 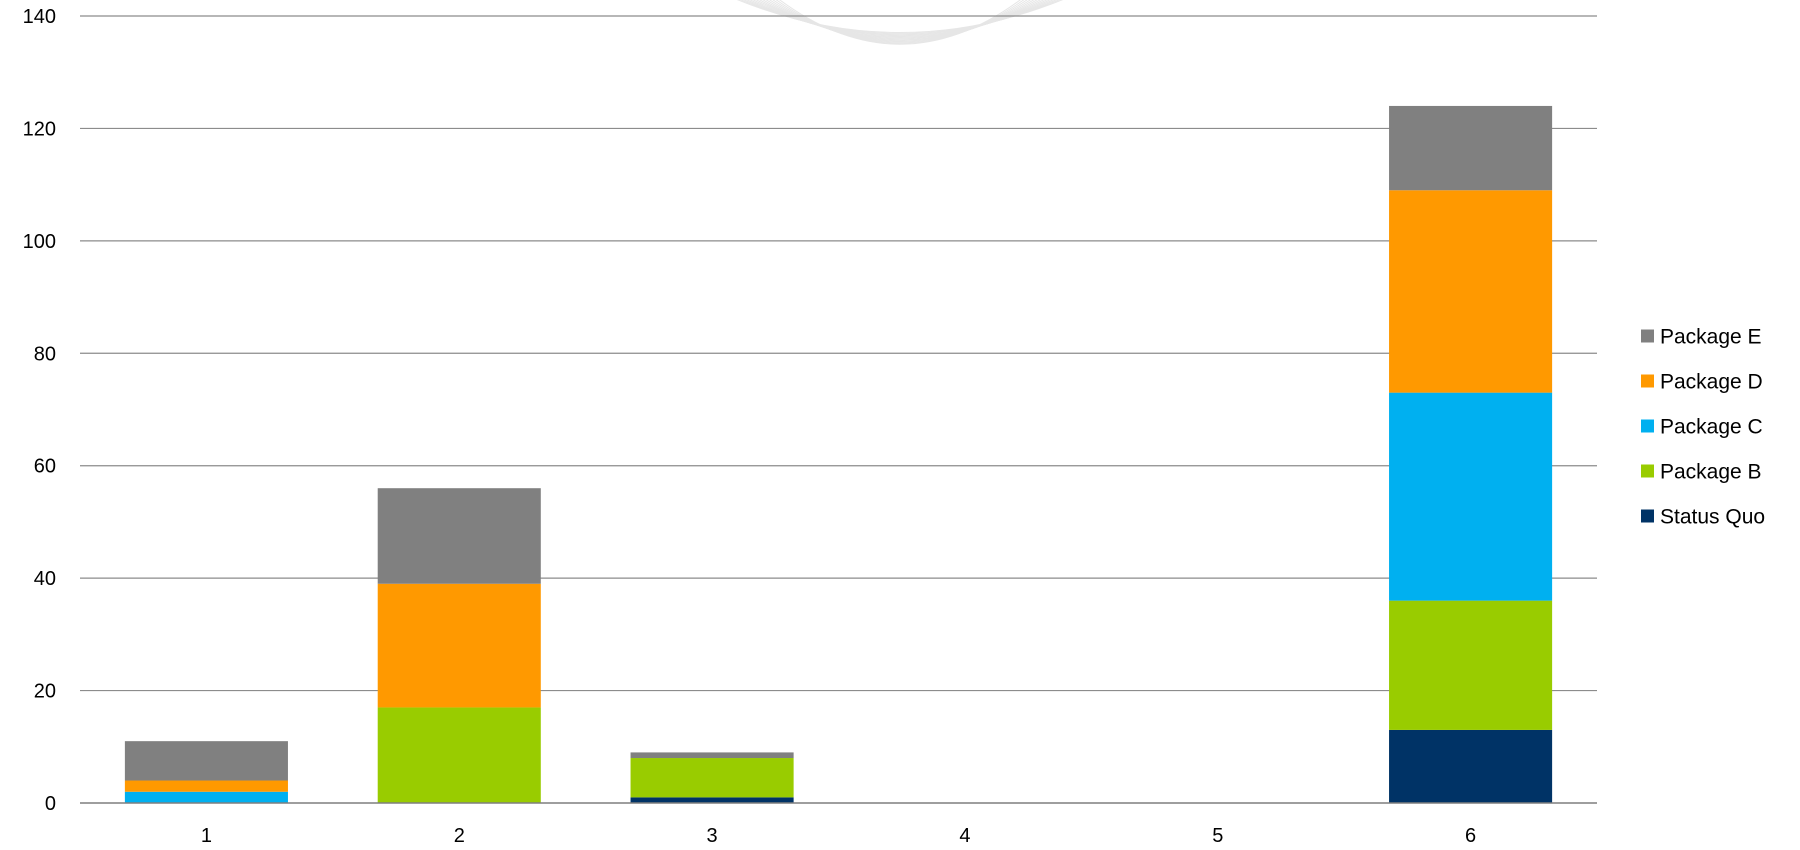 I want to click on x-tick-label: 4, so click(x=964, y=836).